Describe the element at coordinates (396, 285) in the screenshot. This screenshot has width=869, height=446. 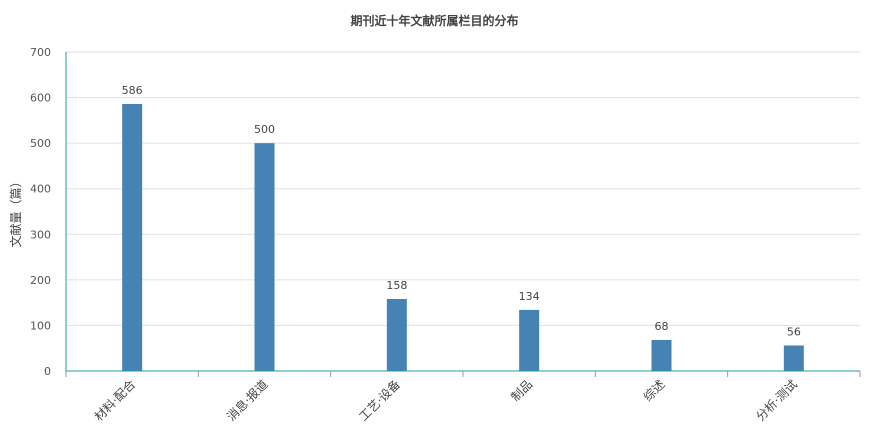
I see `data-label: 158` at that location.